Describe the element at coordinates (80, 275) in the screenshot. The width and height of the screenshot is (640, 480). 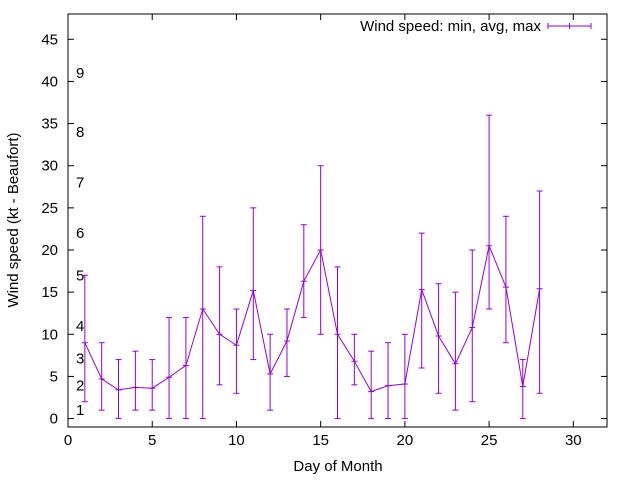
I see `beaufort-label: 5` at that location.